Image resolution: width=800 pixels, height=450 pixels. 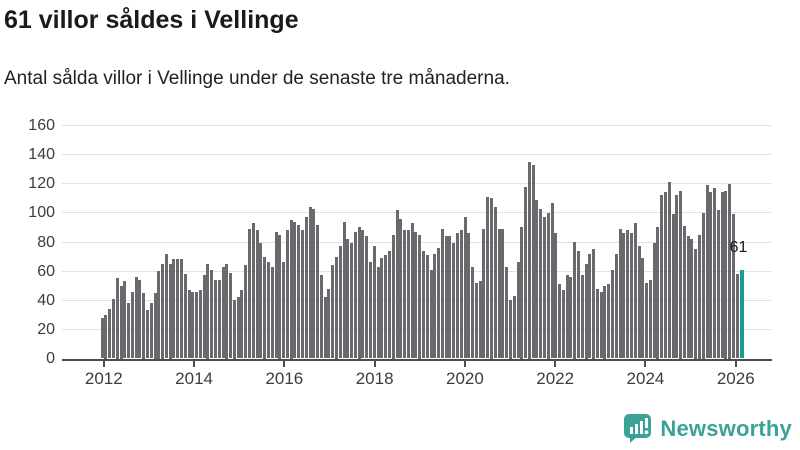 What do you see at coordinates (638, 428) in the screenshot?
I see `newsworthy-logo-icon` at bounding box center [638, 428].